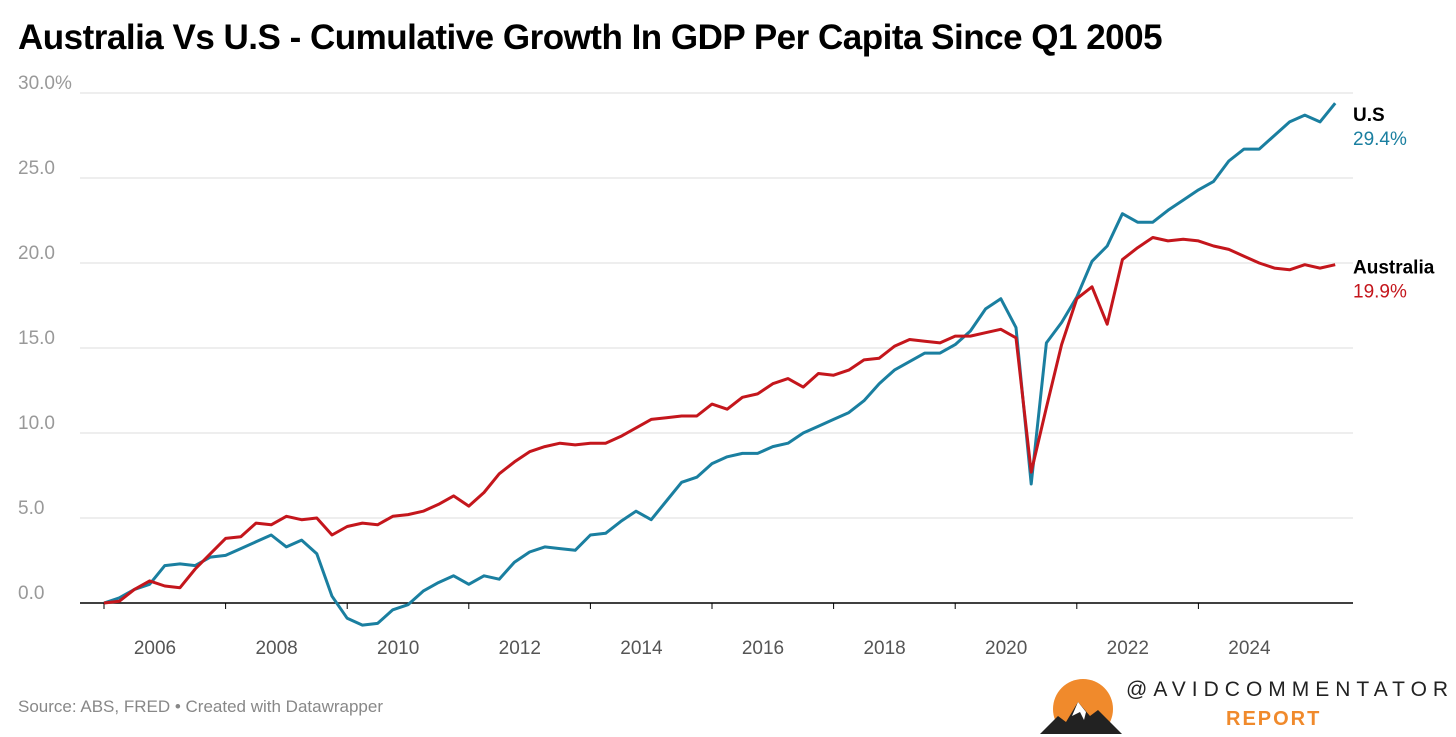  What do you see at coordinates (1290, 689) in the screenshot?
I see `logo-handle: @AVIDCOMMENTATOR` at bounding box center [1290, 689].